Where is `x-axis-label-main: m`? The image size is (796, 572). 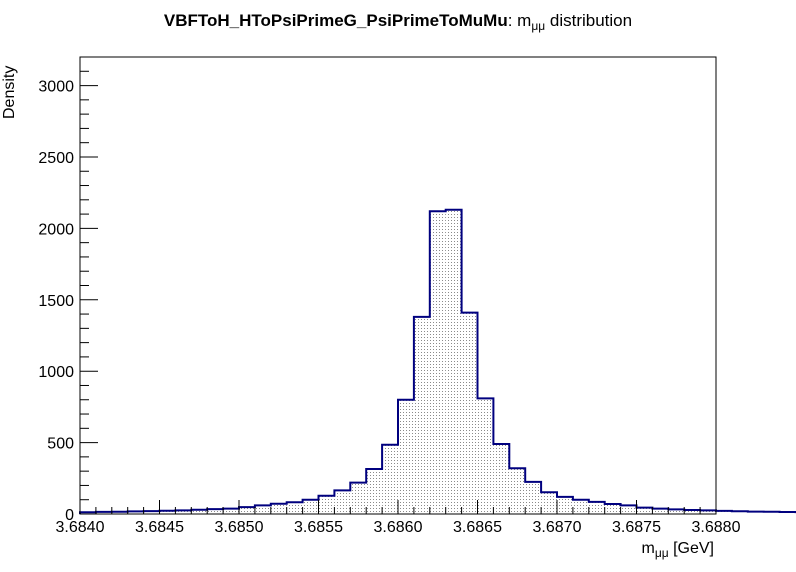
x-axis-label-main: m is located at coordinates (647, 548).